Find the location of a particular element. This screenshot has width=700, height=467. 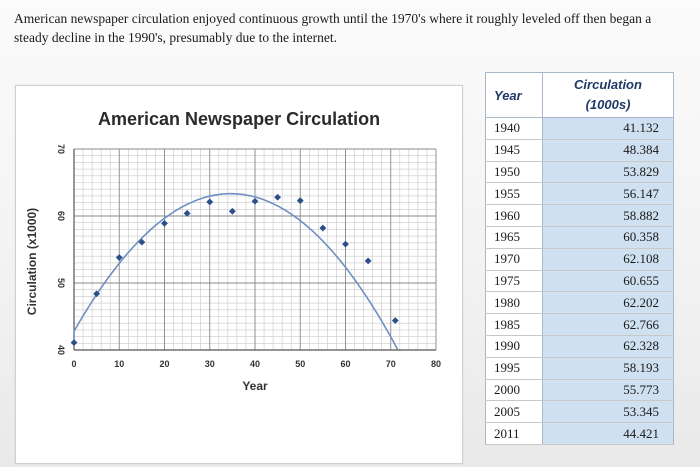

table-row: 1970 62.108 is located at coordinates (579, 259).